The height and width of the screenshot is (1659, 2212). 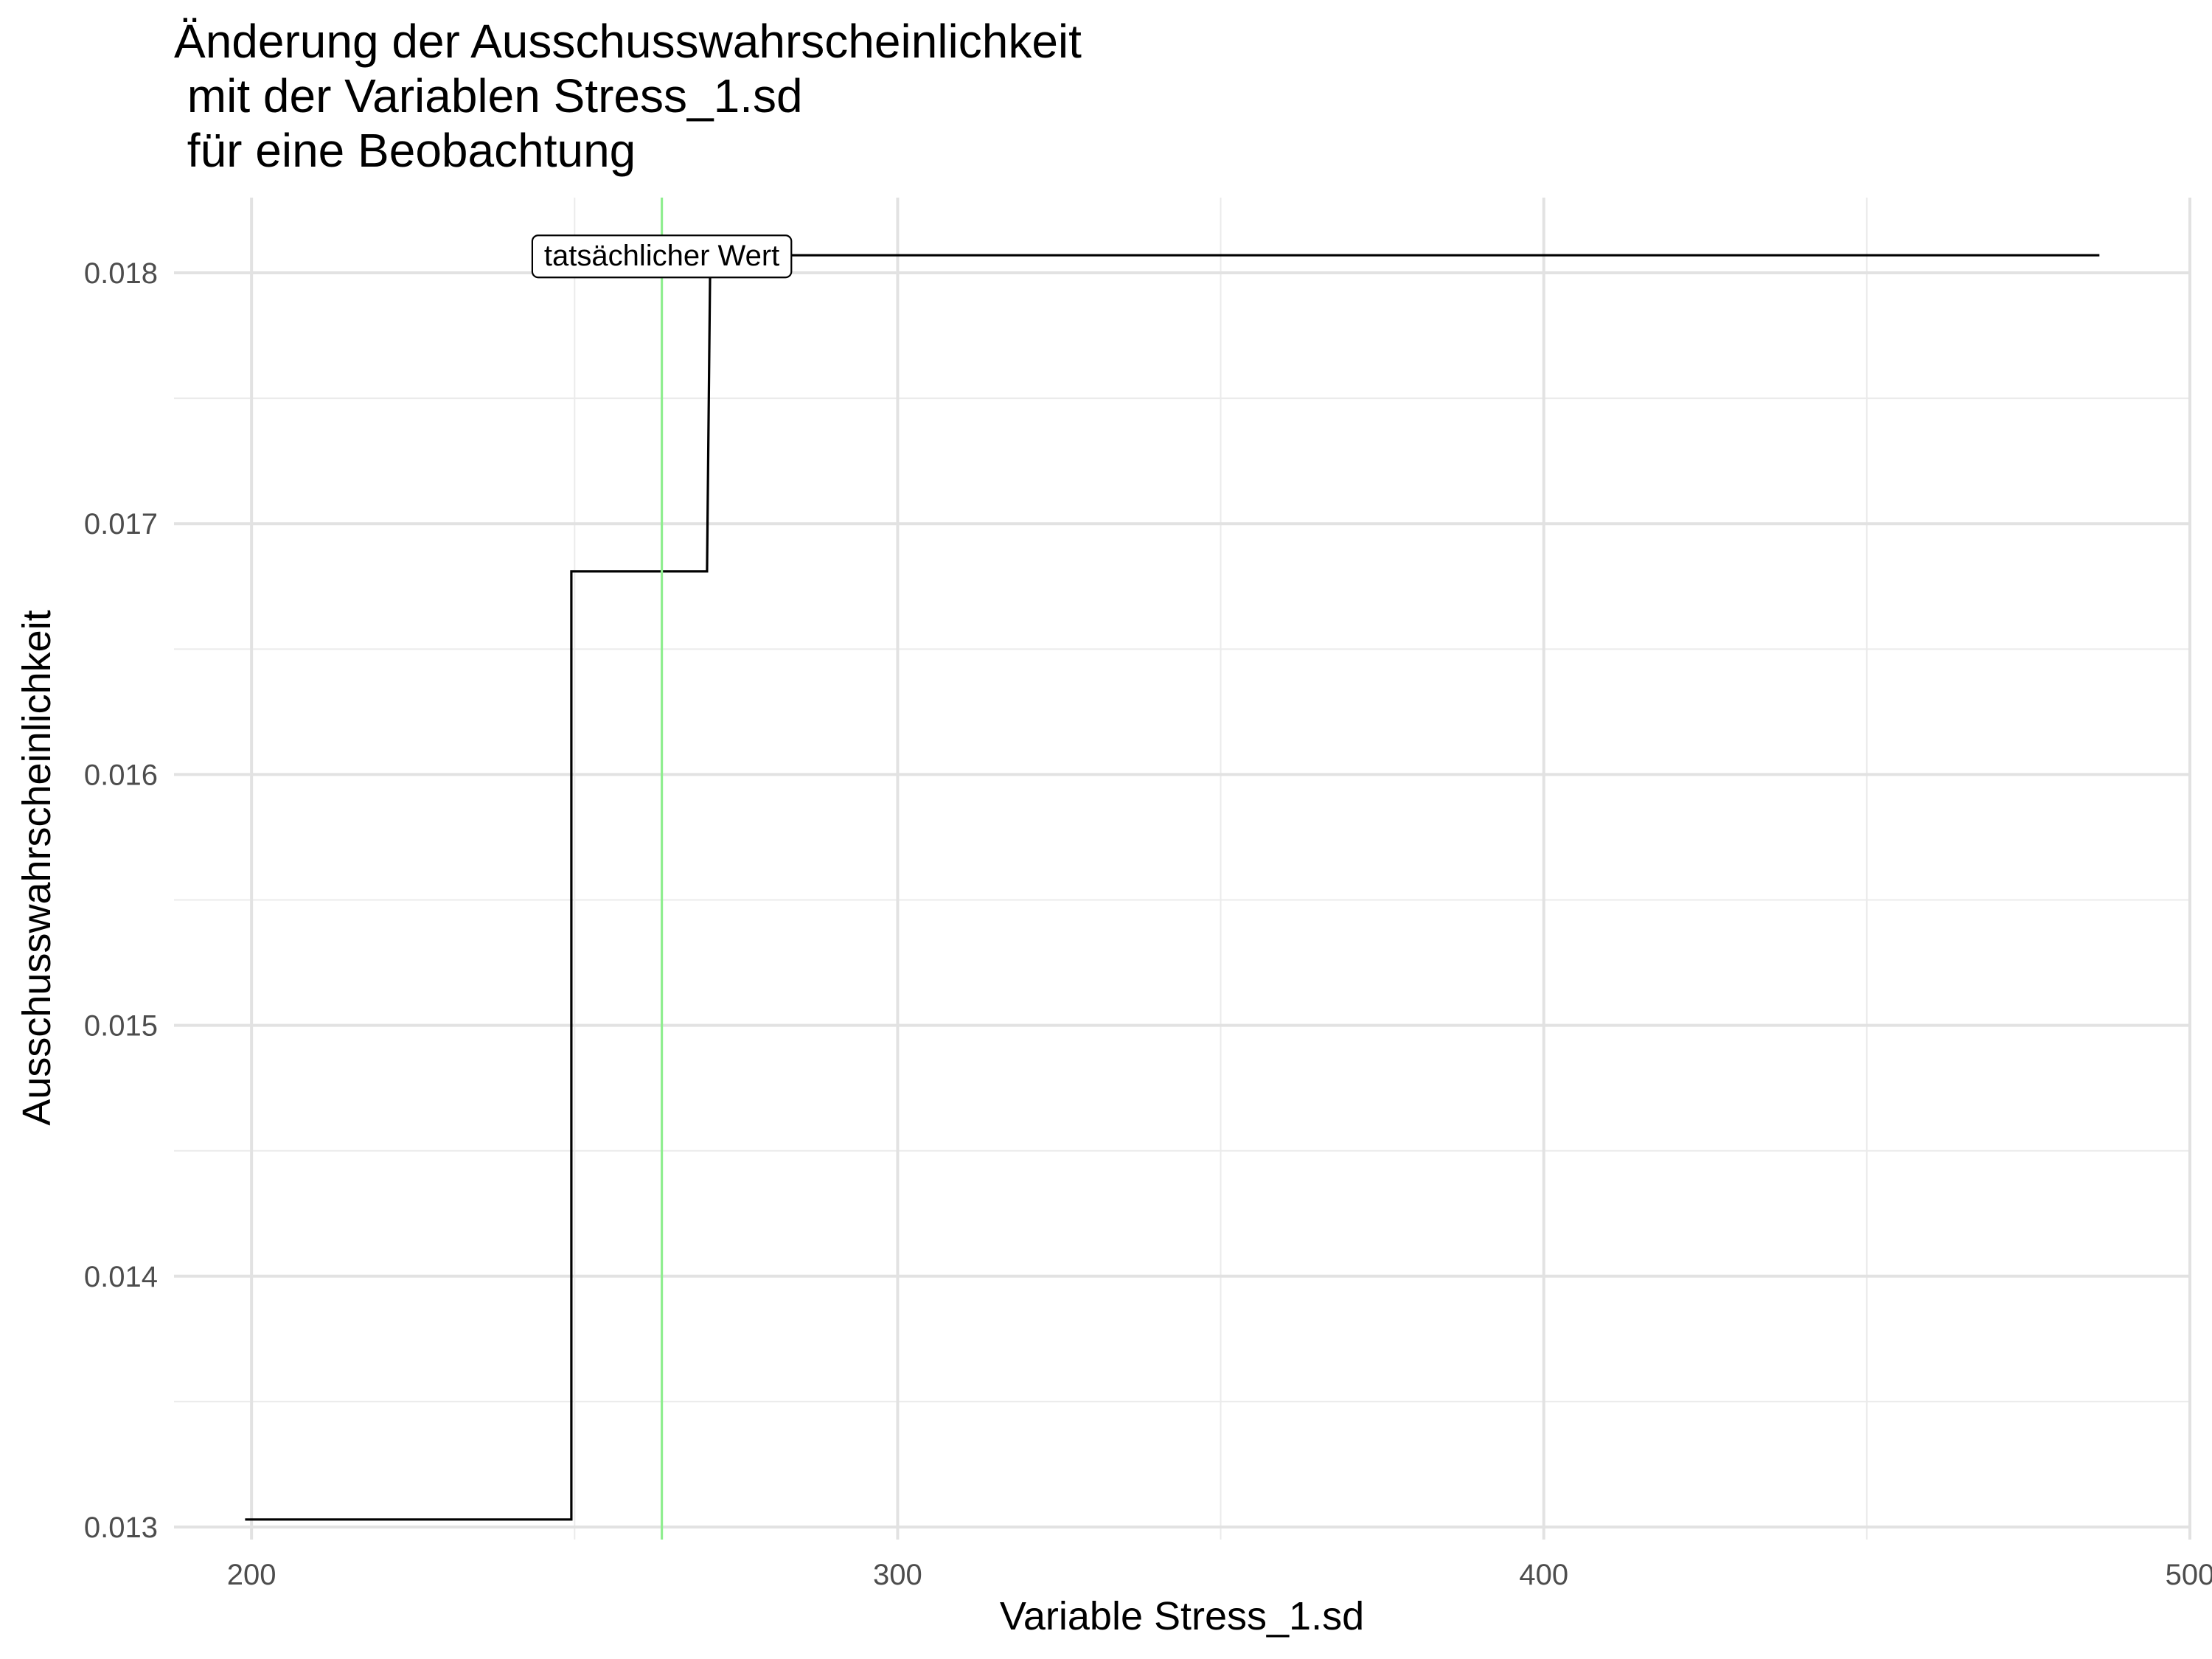 I want to click on annotation-label: tatsächlicher Wert, so click(x=661, y=256).